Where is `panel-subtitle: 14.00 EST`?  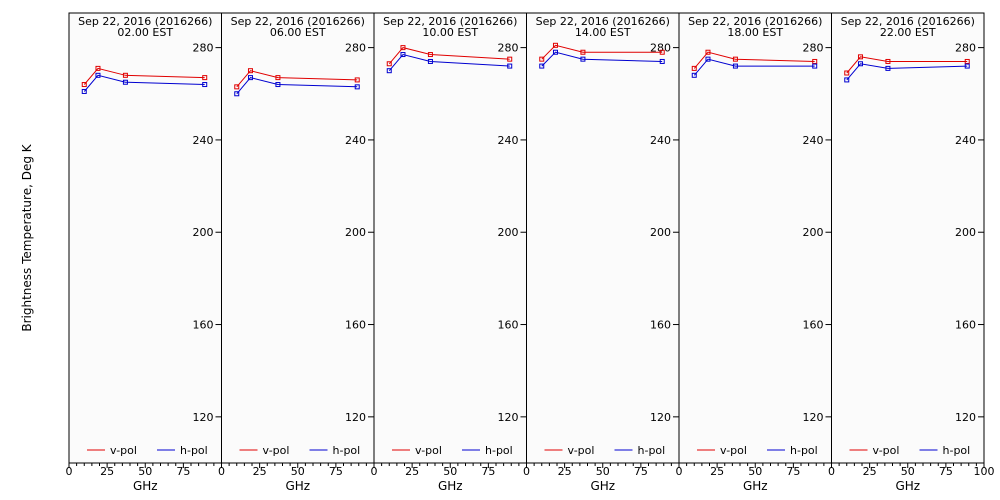 panel-subtitle: 14.00 EST is located at coordinates (603, 32).